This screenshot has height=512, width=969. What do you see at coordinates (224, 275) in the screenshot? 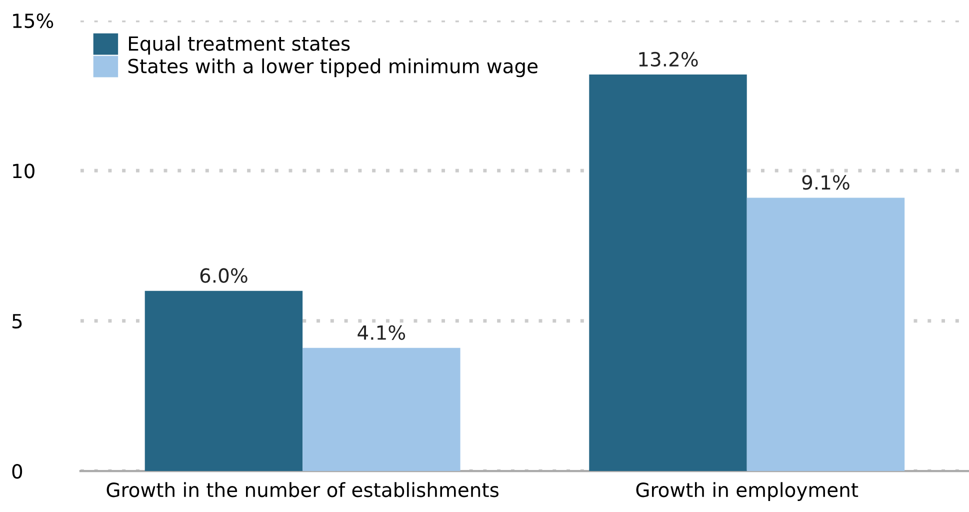
I see `data-label: 6.0%` at bounding box center [224, 275].